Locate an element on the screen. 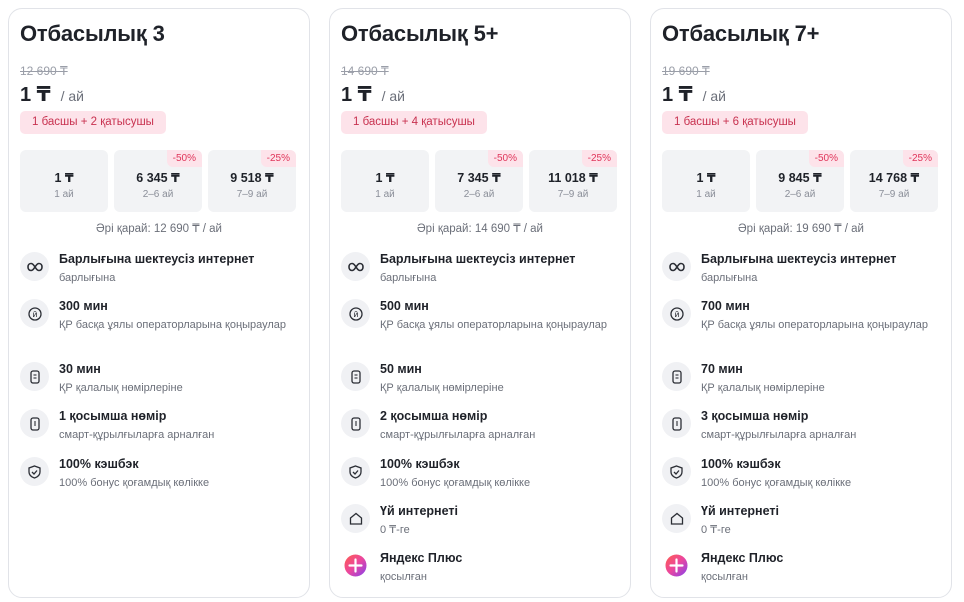 This screenshot has height=602, width=964. discount-badge: -25% is located at coordinates (599, 158).